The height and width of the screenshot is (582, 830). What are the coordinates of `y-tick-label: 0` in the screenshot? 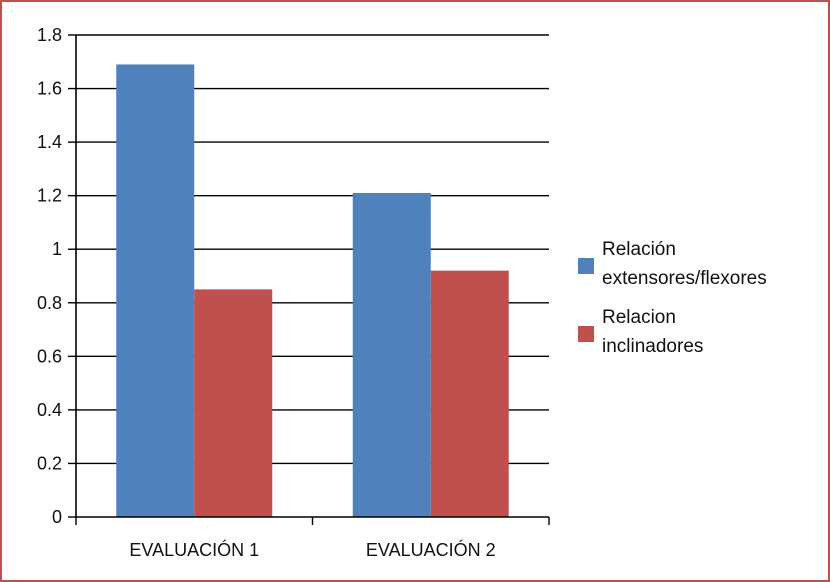 It's located at (57, 517).